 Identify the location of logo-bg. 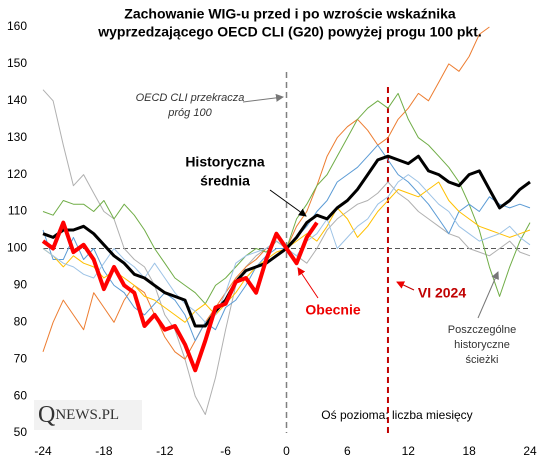
(88, 415).